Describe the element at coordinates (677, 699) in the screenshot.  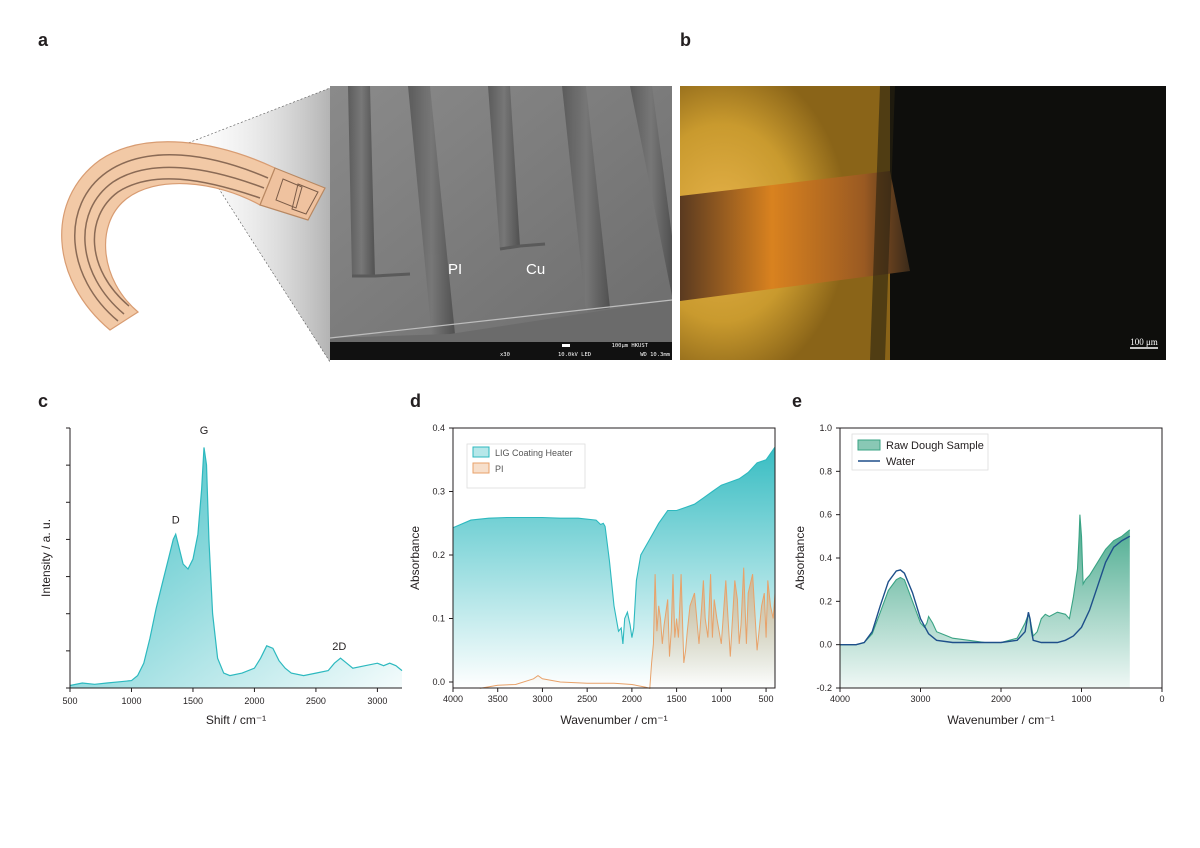
I see `ftir-d-x-tick-label: 1500` at that location.